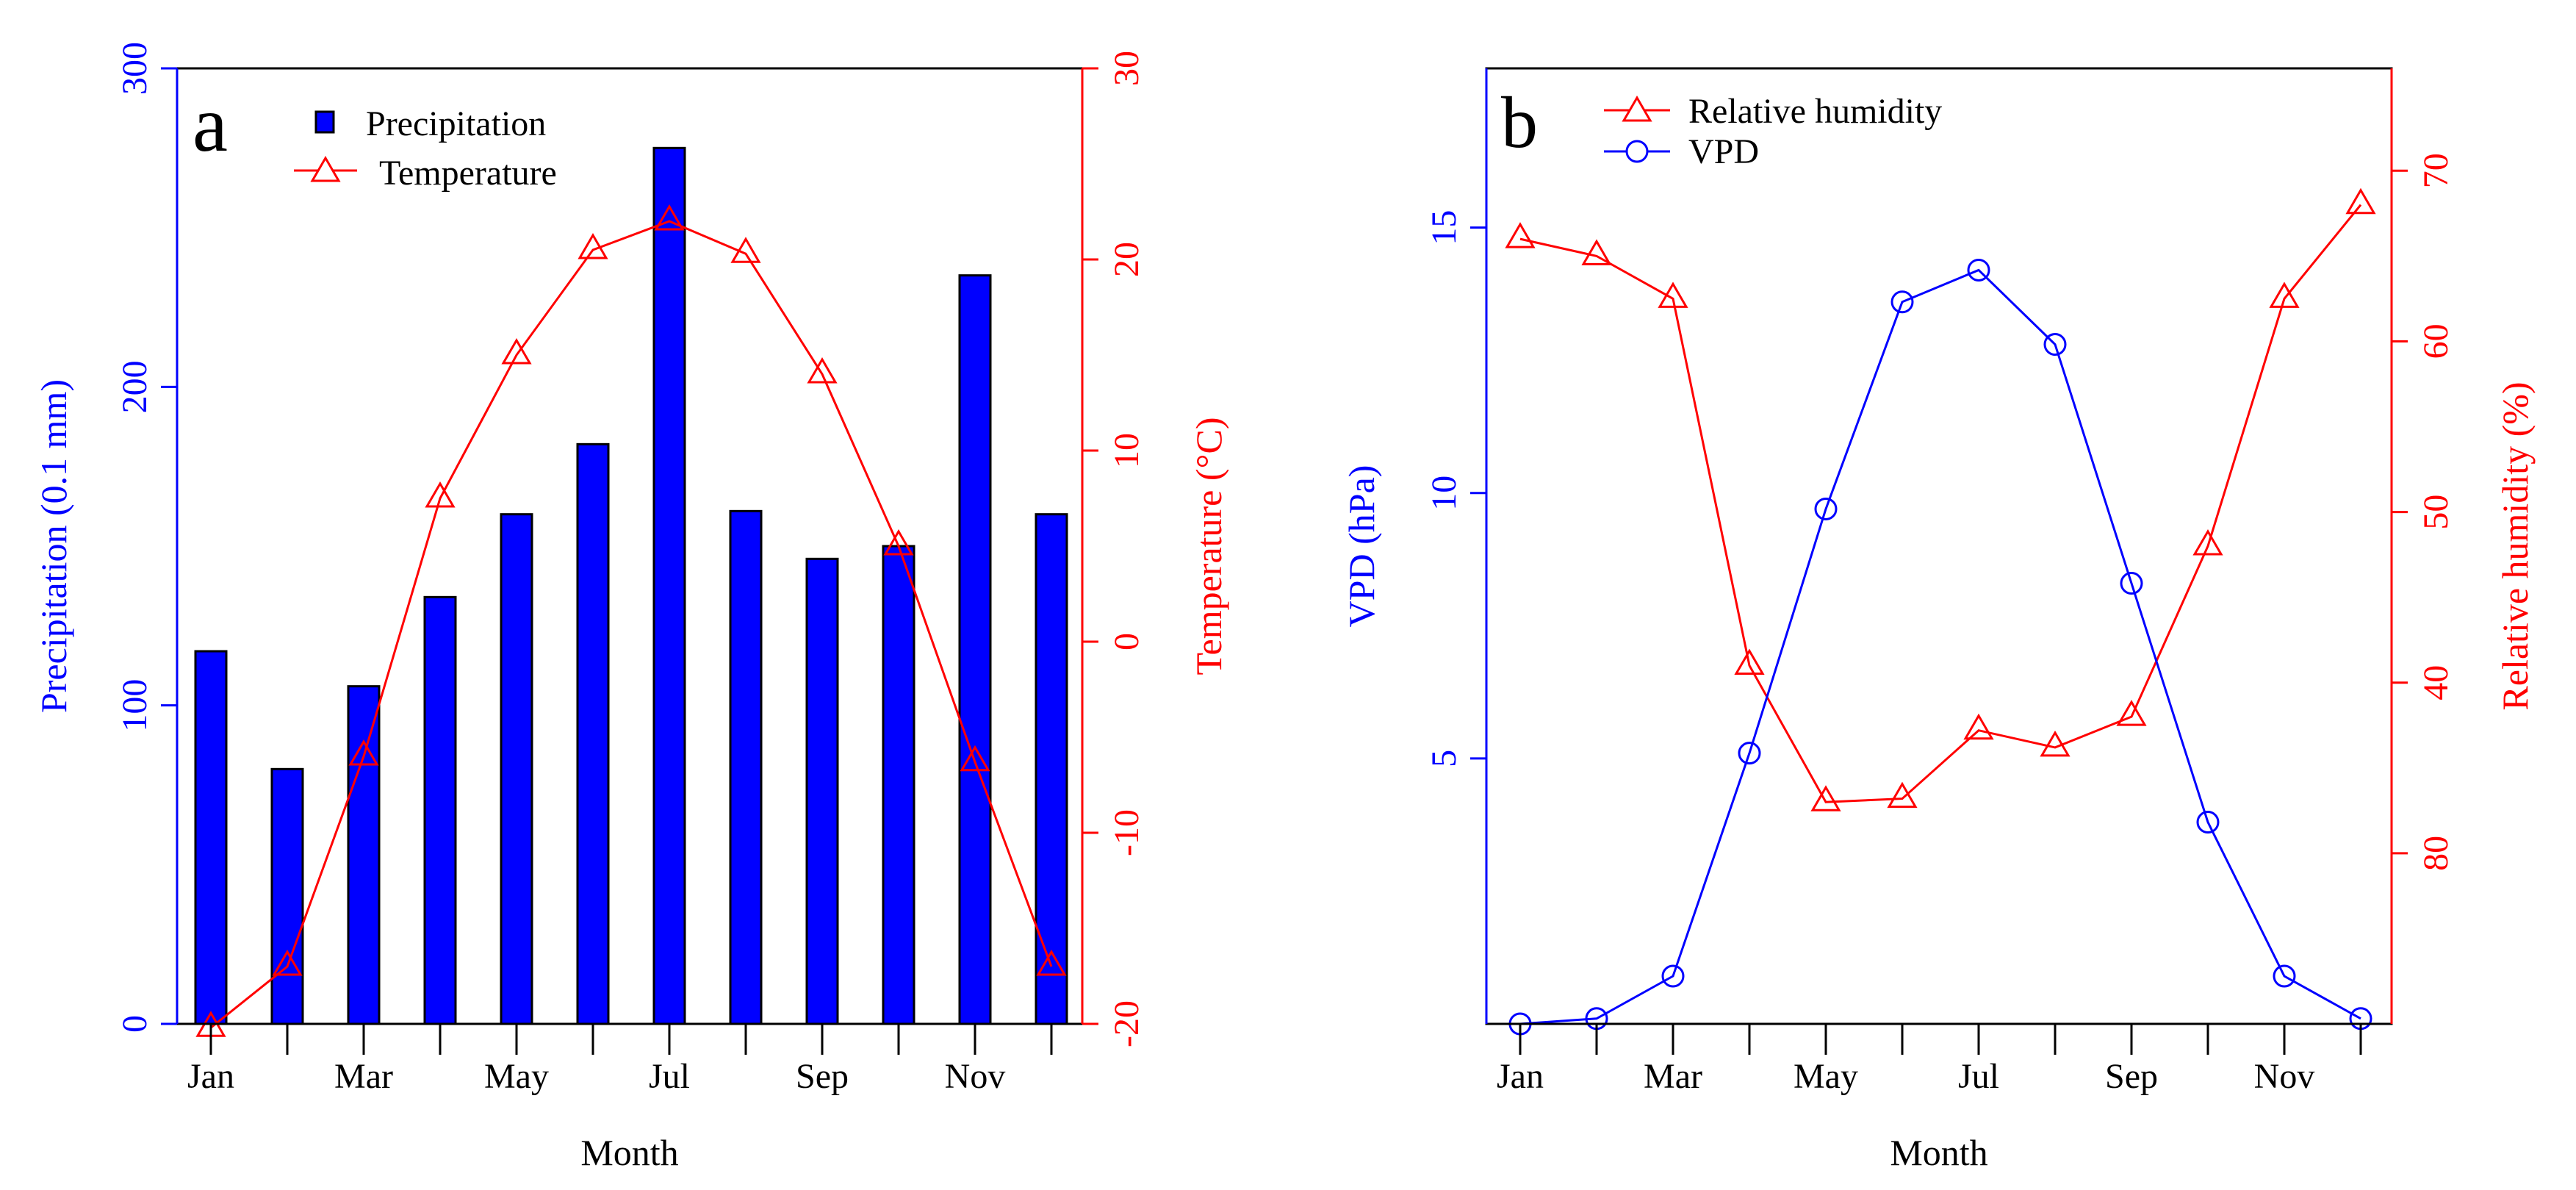 The image size is (2576, 1190). Describe the element at coordinates (2515, 545) in the screenshot. I see `right-axis-title: Relative humidity (%)` at that location.